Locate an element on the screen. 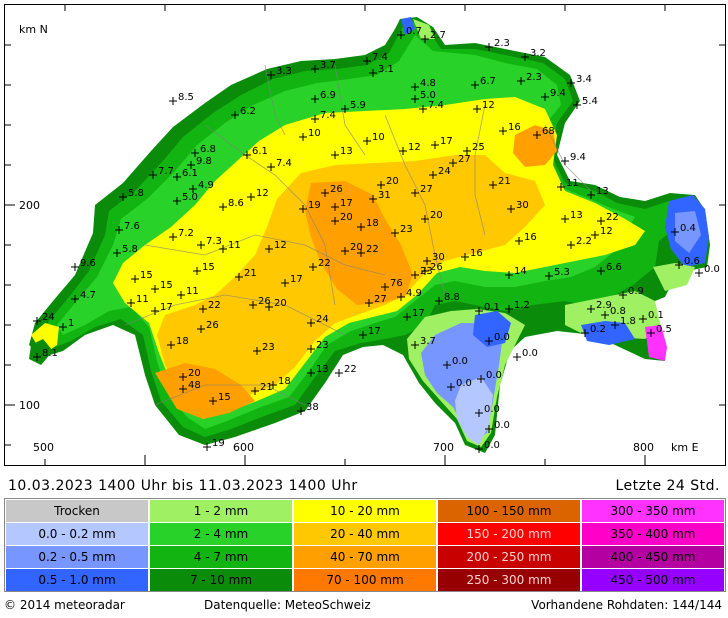 Image resolution: width=728 pixels, height=618 pixels. station-value: 0.1 is located at coordinates (656, 315).